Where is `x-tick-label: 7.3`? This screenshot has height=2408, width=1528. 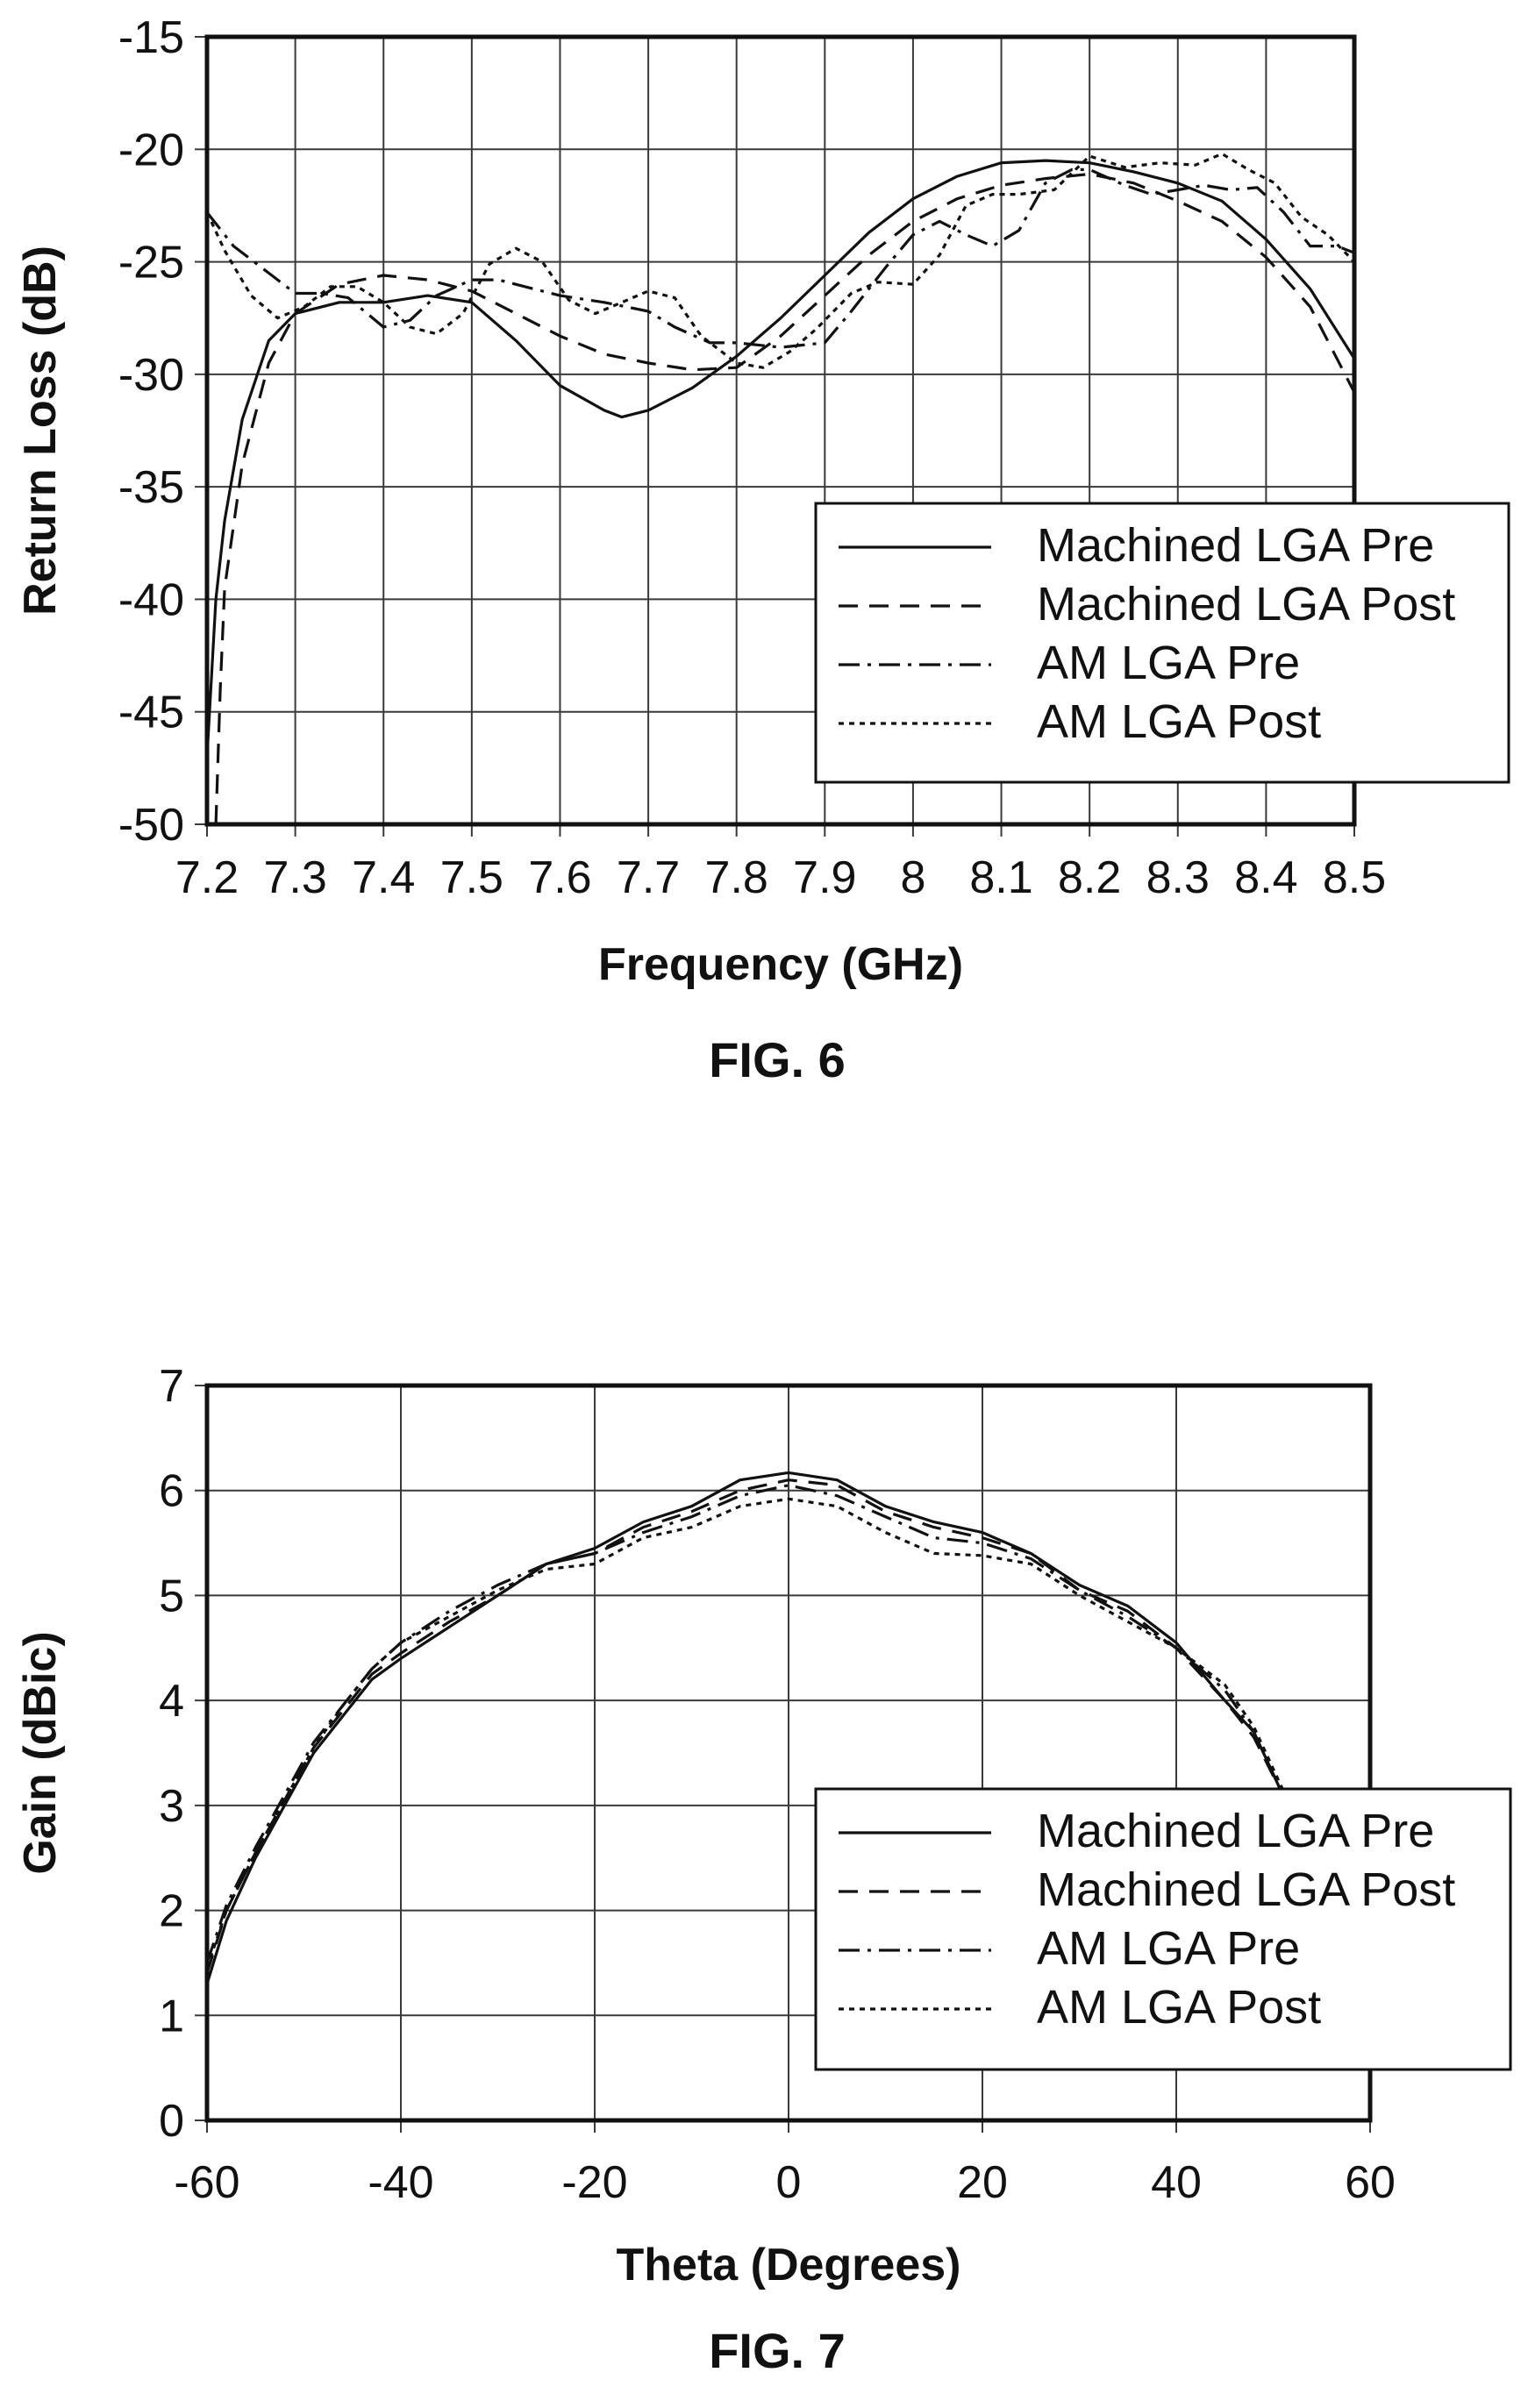 x-tick-label: 7.3 is located at coordinates (294, 878).